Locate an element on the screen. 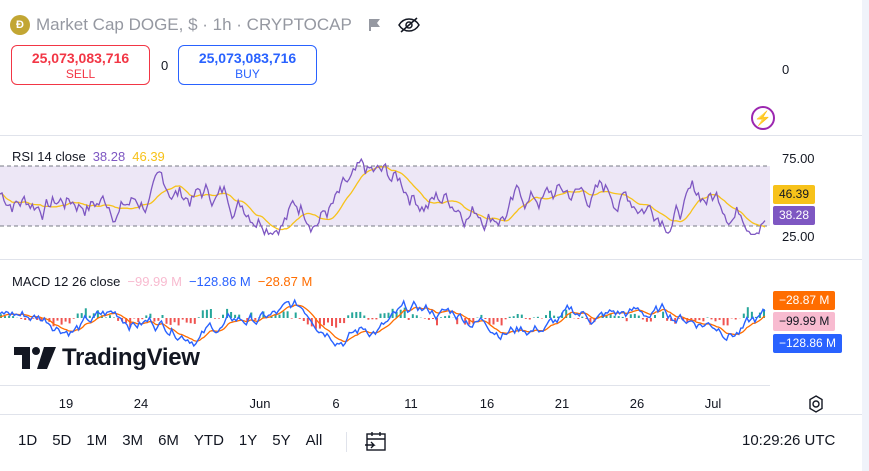 The image size is (869, 471). range-button-1m: 1M is located at coordinates (97, 440).